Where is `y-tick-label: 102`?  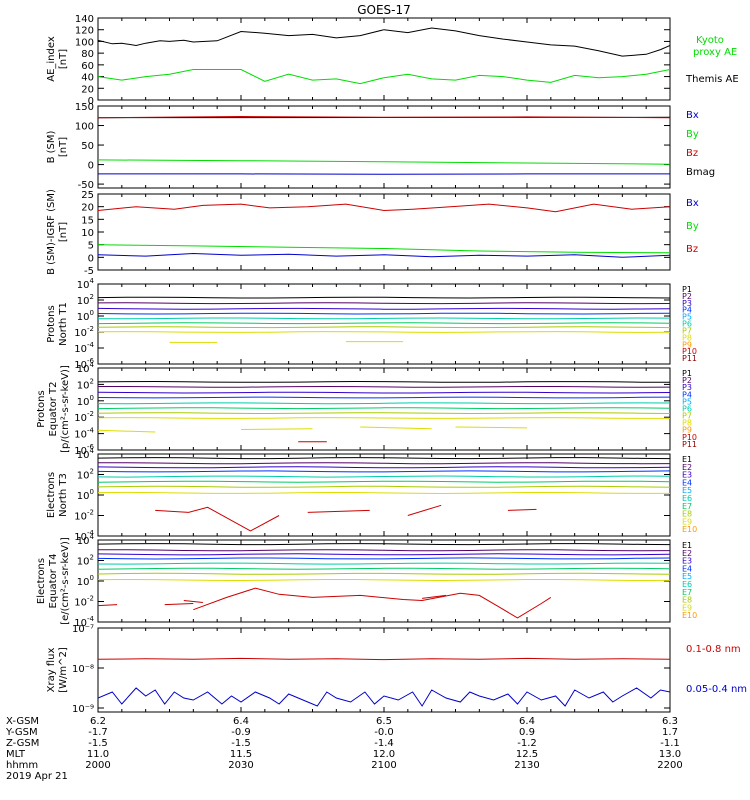
y-tick-label: 102 is located at coordinates (85, 300).